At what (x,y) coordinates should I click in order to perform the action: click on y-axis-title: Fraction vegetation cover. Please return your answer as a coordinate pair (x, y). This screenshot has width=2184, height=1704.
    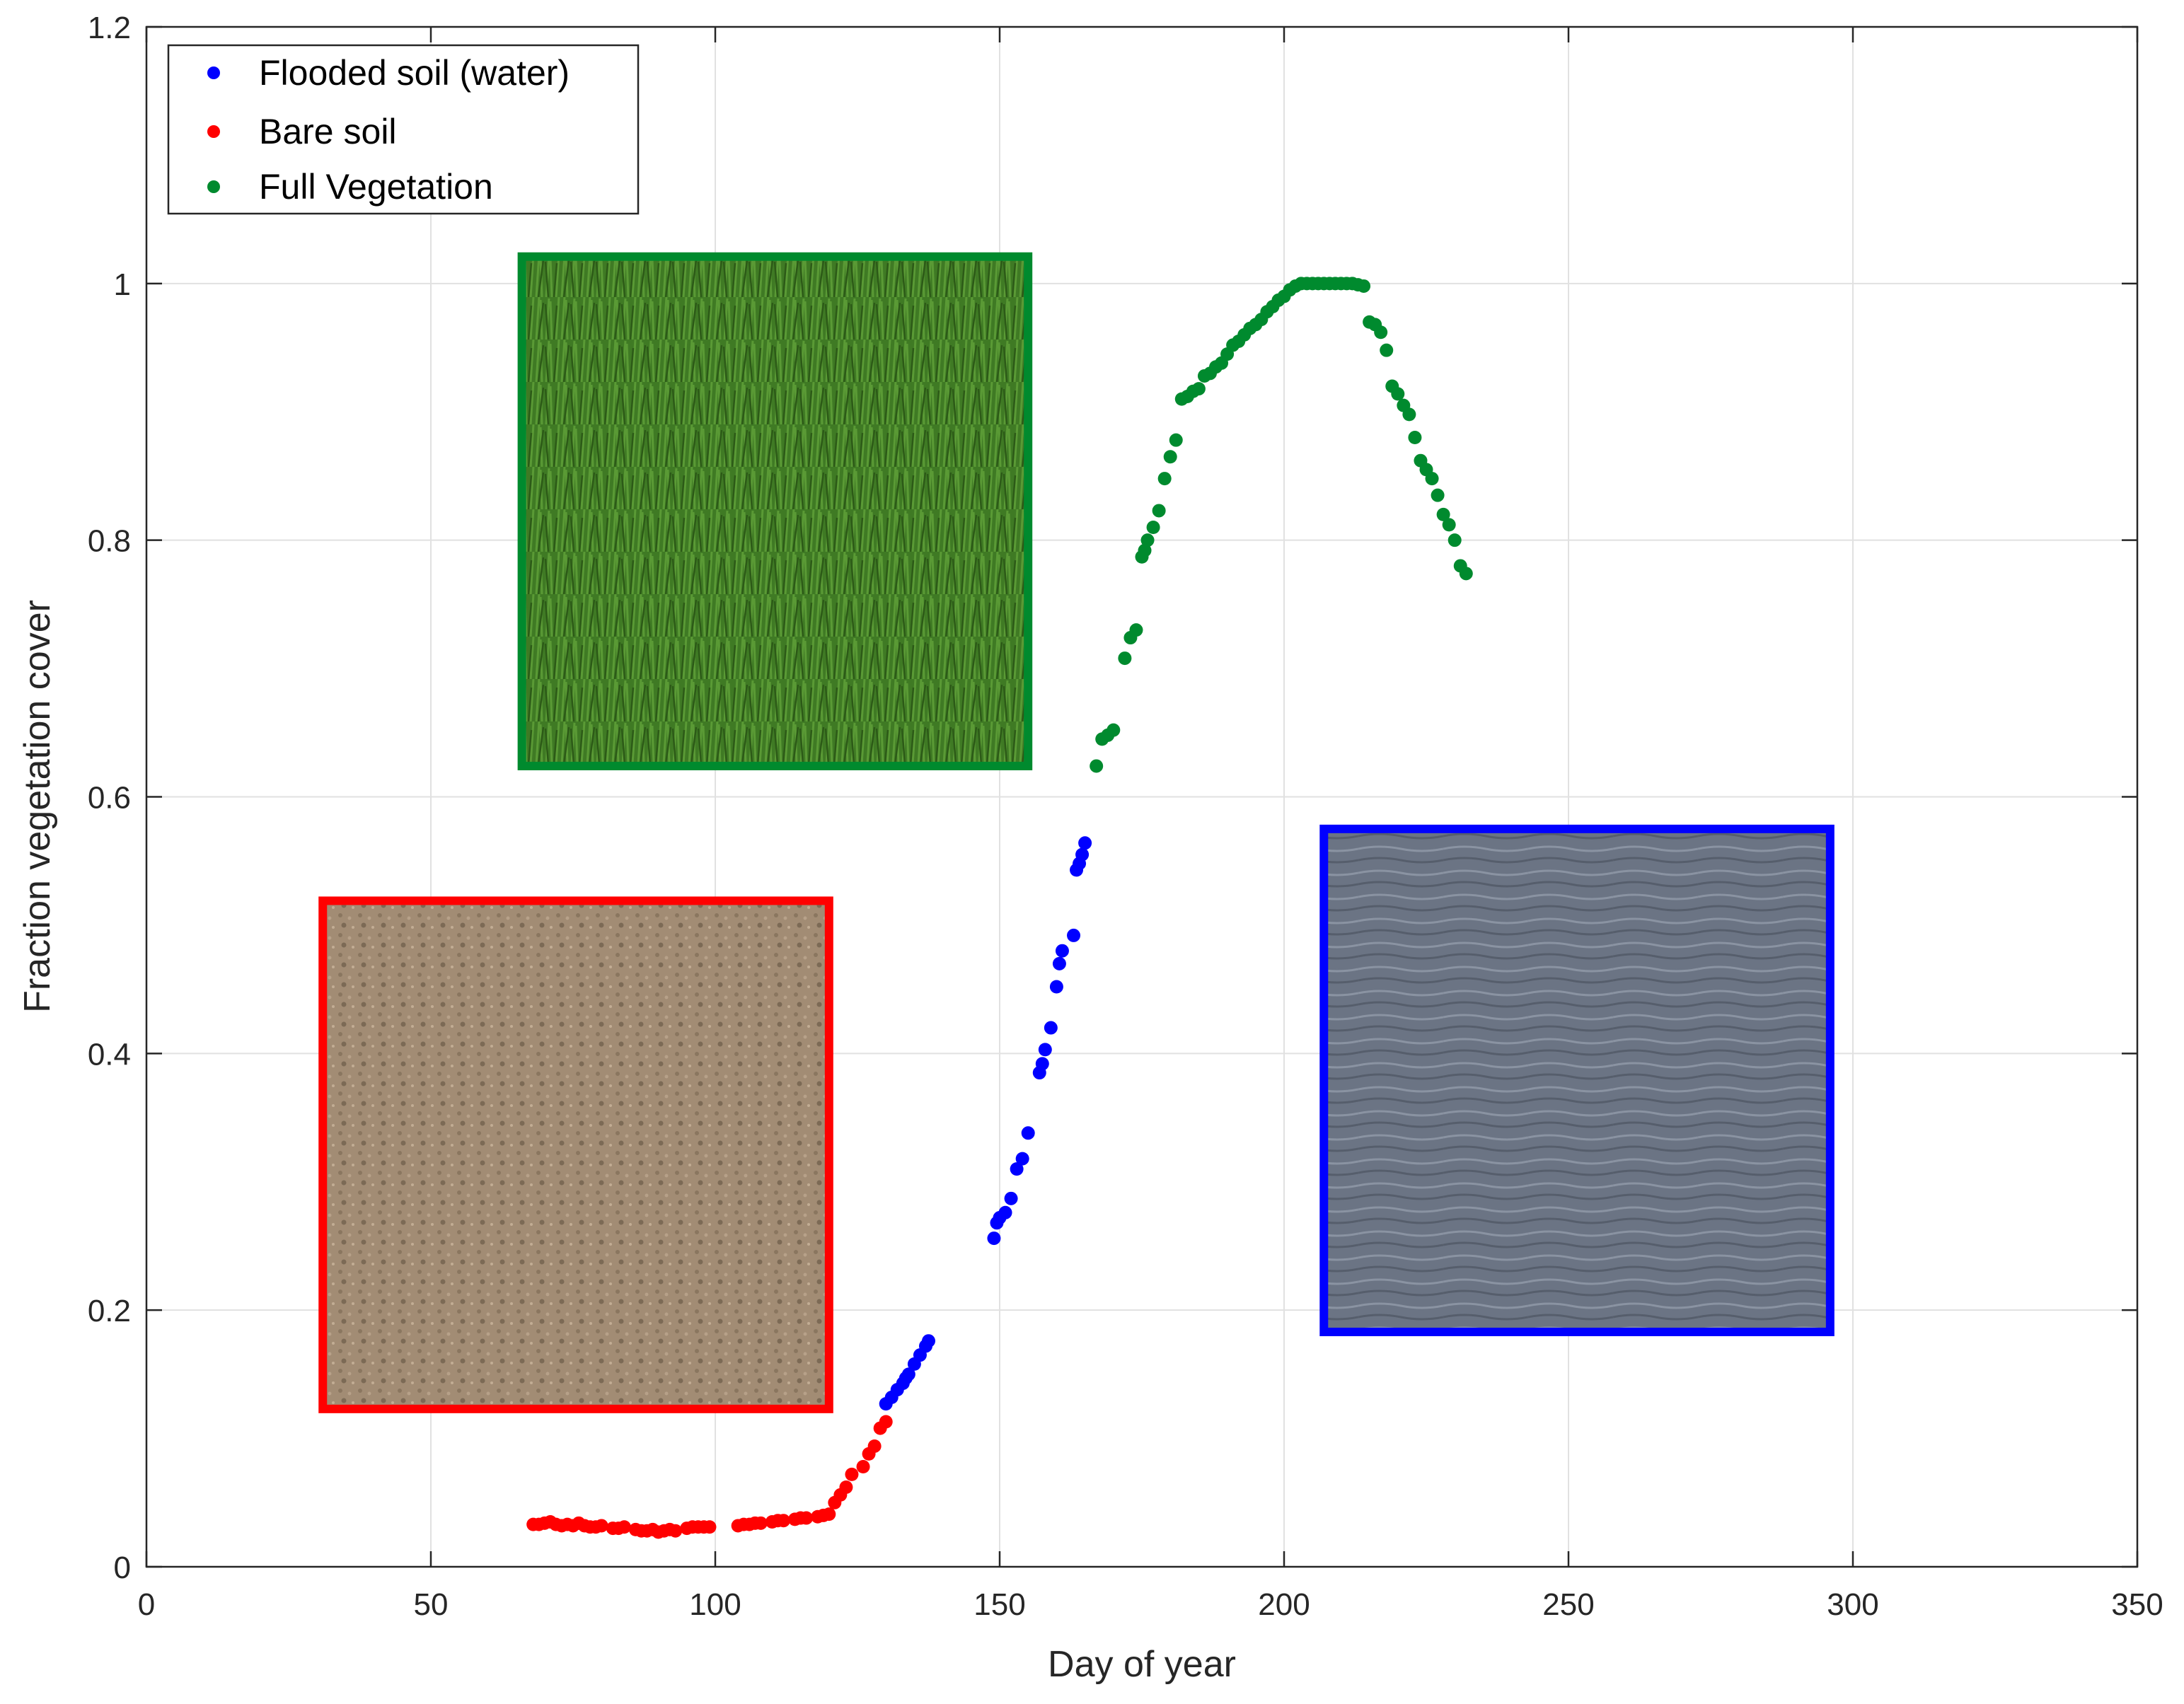
    Looking at the image, I should click on (37, 807).